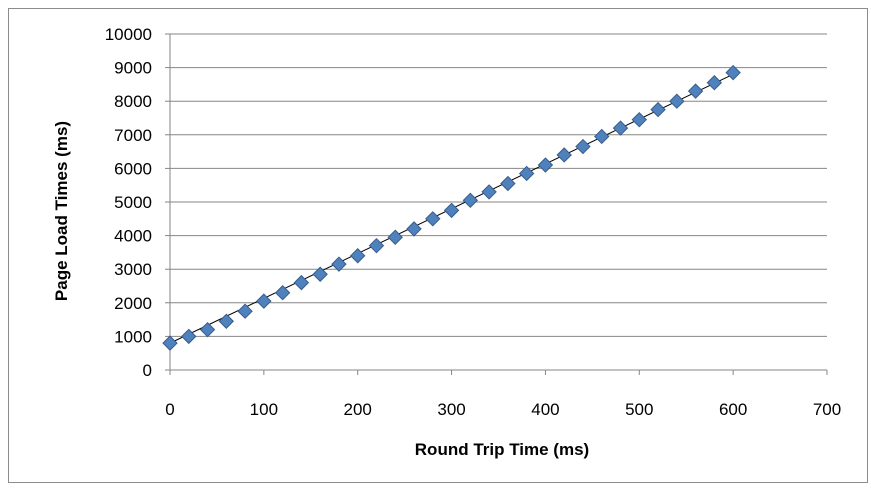 Image resolution: width=871 pixels, height=489 pixels. Describe the element at coordinates (133, 269) in the screenshot. I see `y-tick-label: 3000` at that location.